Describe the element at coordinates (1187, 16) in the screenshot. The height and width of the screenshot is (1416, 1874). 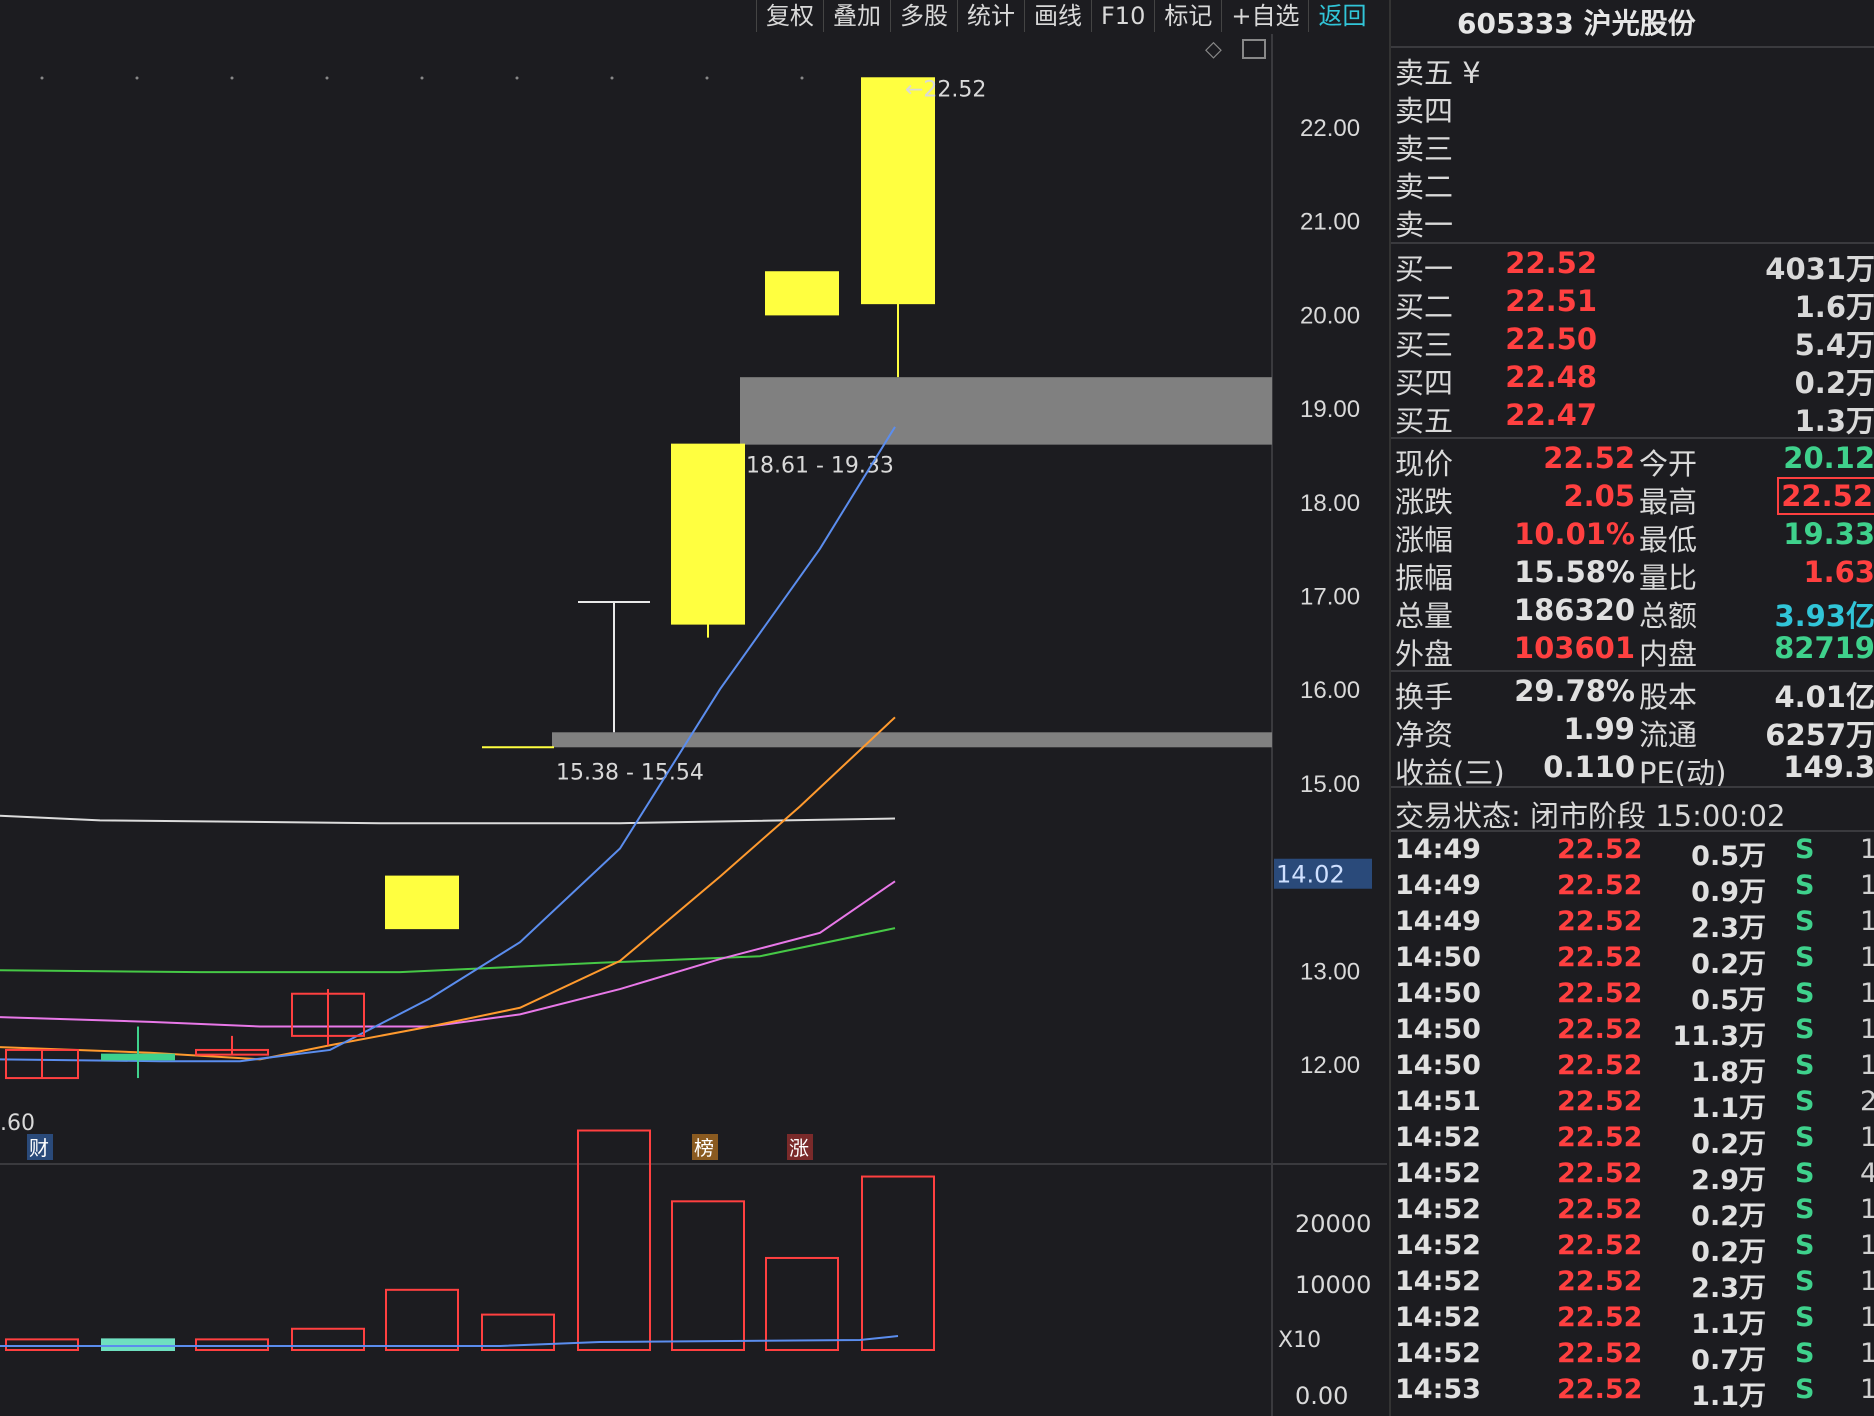
I see `toolbar-item-6: 标记` at that location.